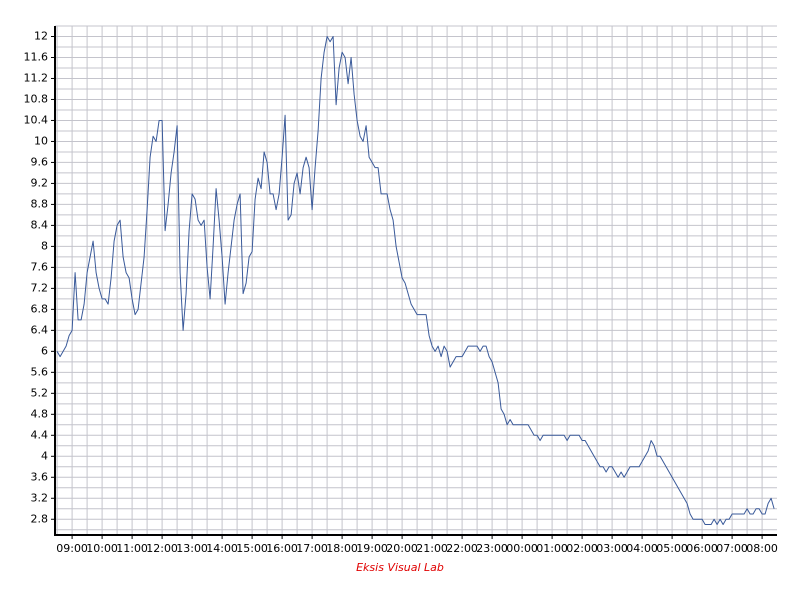 The height and width of the screenshot is (600, 800). What do you see at coordinates (192, 548) in the screenshot?
I see `x-tick-label: 13:00` at bounding box center [192, 548].